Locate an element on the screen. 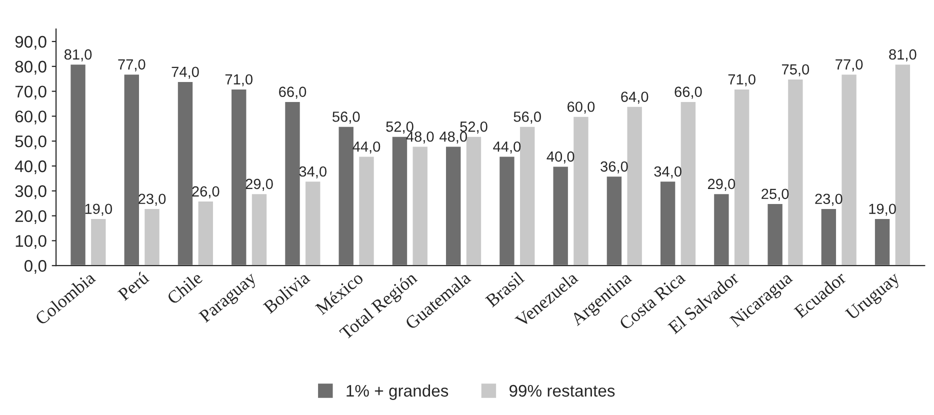  x-tick-label: Perú is located at coordinates (133, 286).